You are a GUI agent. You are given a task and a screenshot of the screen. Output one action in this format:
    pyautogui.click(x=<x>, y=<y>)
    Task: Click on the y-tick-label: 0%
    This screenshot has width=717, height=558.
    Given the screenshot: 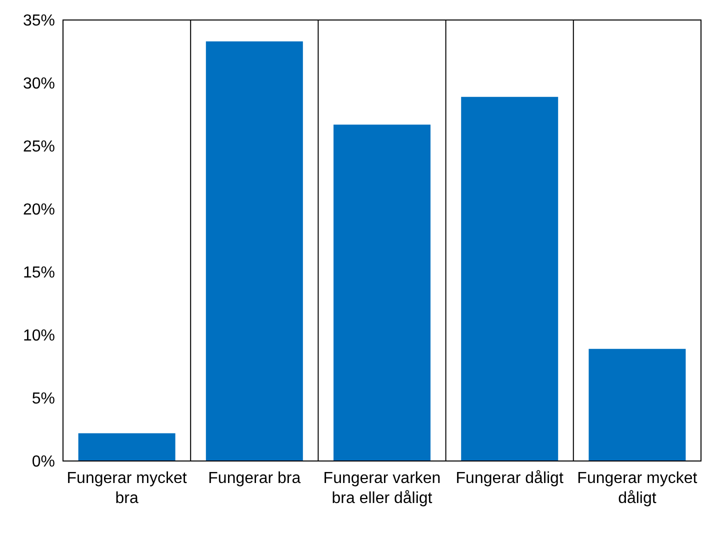 What is the action you would take?
    pyautogui.click(x=43, y=462)
    